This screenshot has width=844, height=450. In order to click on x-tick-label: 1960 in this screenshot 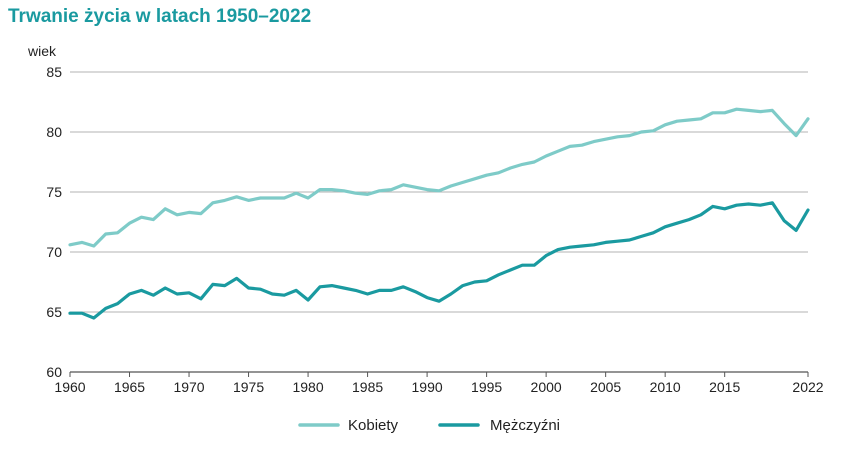, I will do `click(69, 387)`.